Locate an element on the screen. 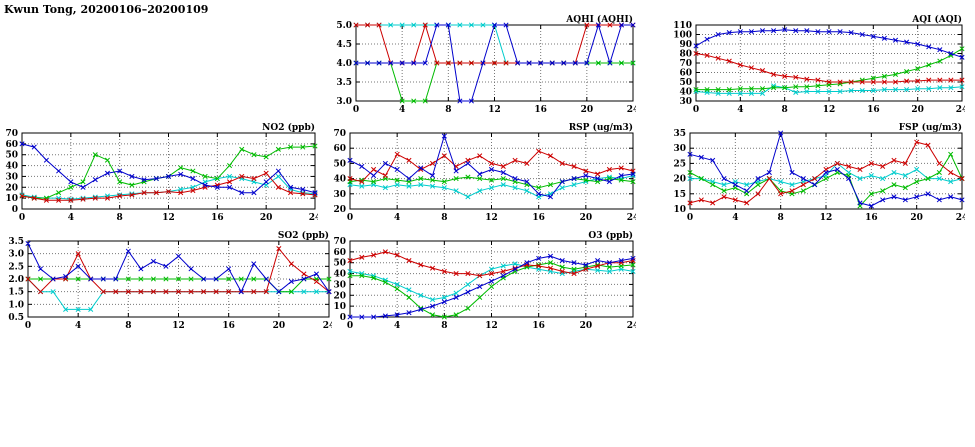  rsp-plot-svg: 20 30 40 50 60 70 0 4 8 12 16 20 24 RSP (ug/m3) is located at coordinates (486, 172).